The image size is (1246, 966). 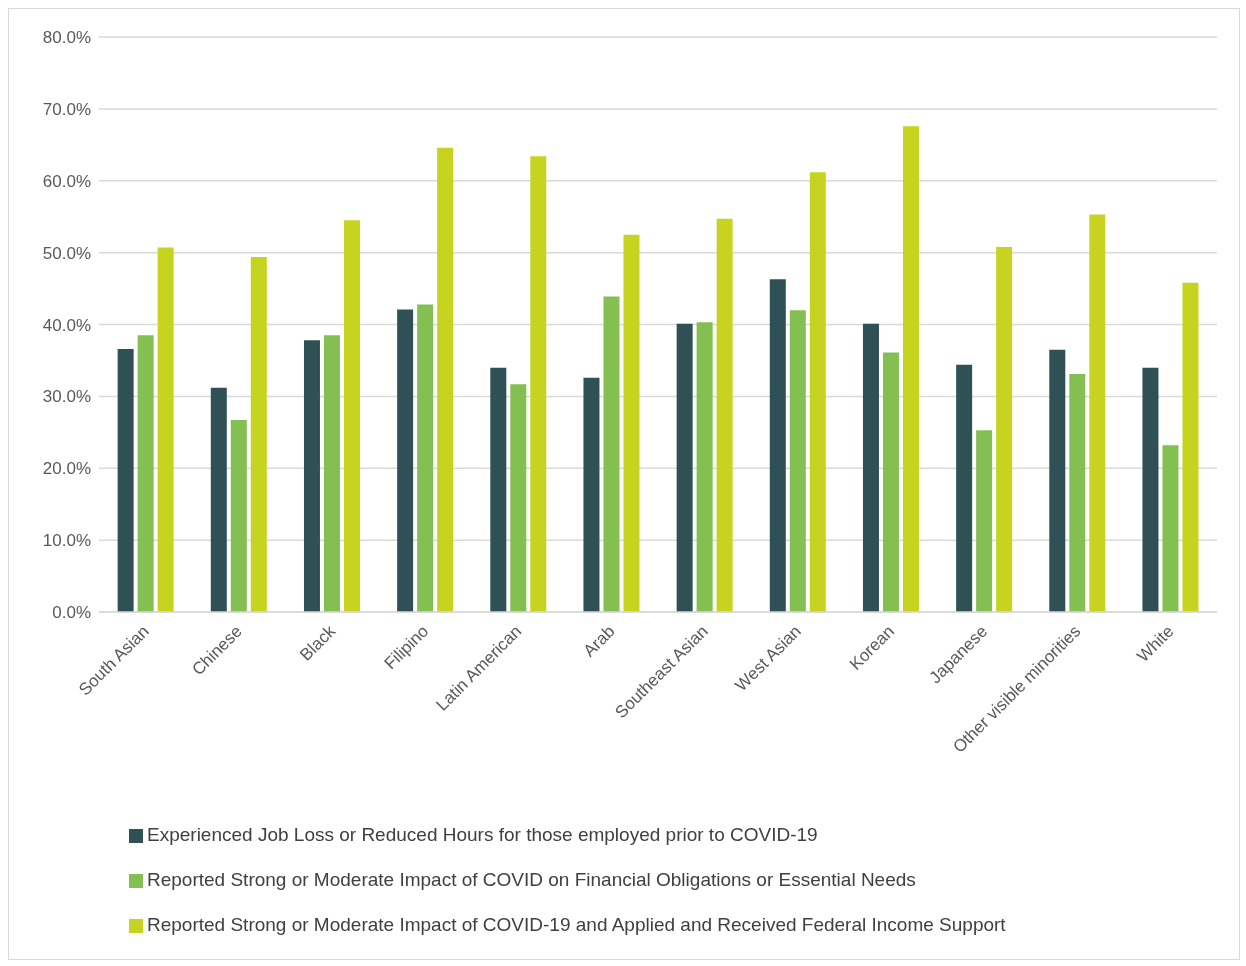 What do you see at coordinates (71, 613) in the screenshot?
I see `y-tick-label: 0.0%` at bounding box center [71, 613].